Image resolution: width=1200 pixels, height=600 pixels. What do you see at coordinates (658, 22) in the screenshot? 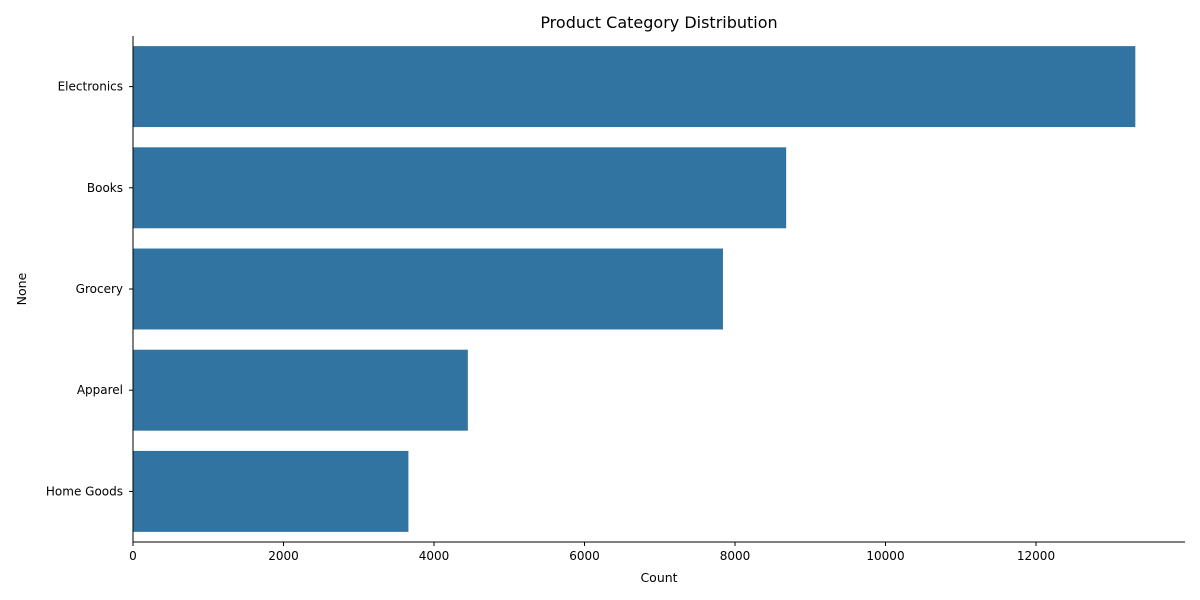
I see `chart-title: Product Category Distribution` at bounding box center [658, 22].